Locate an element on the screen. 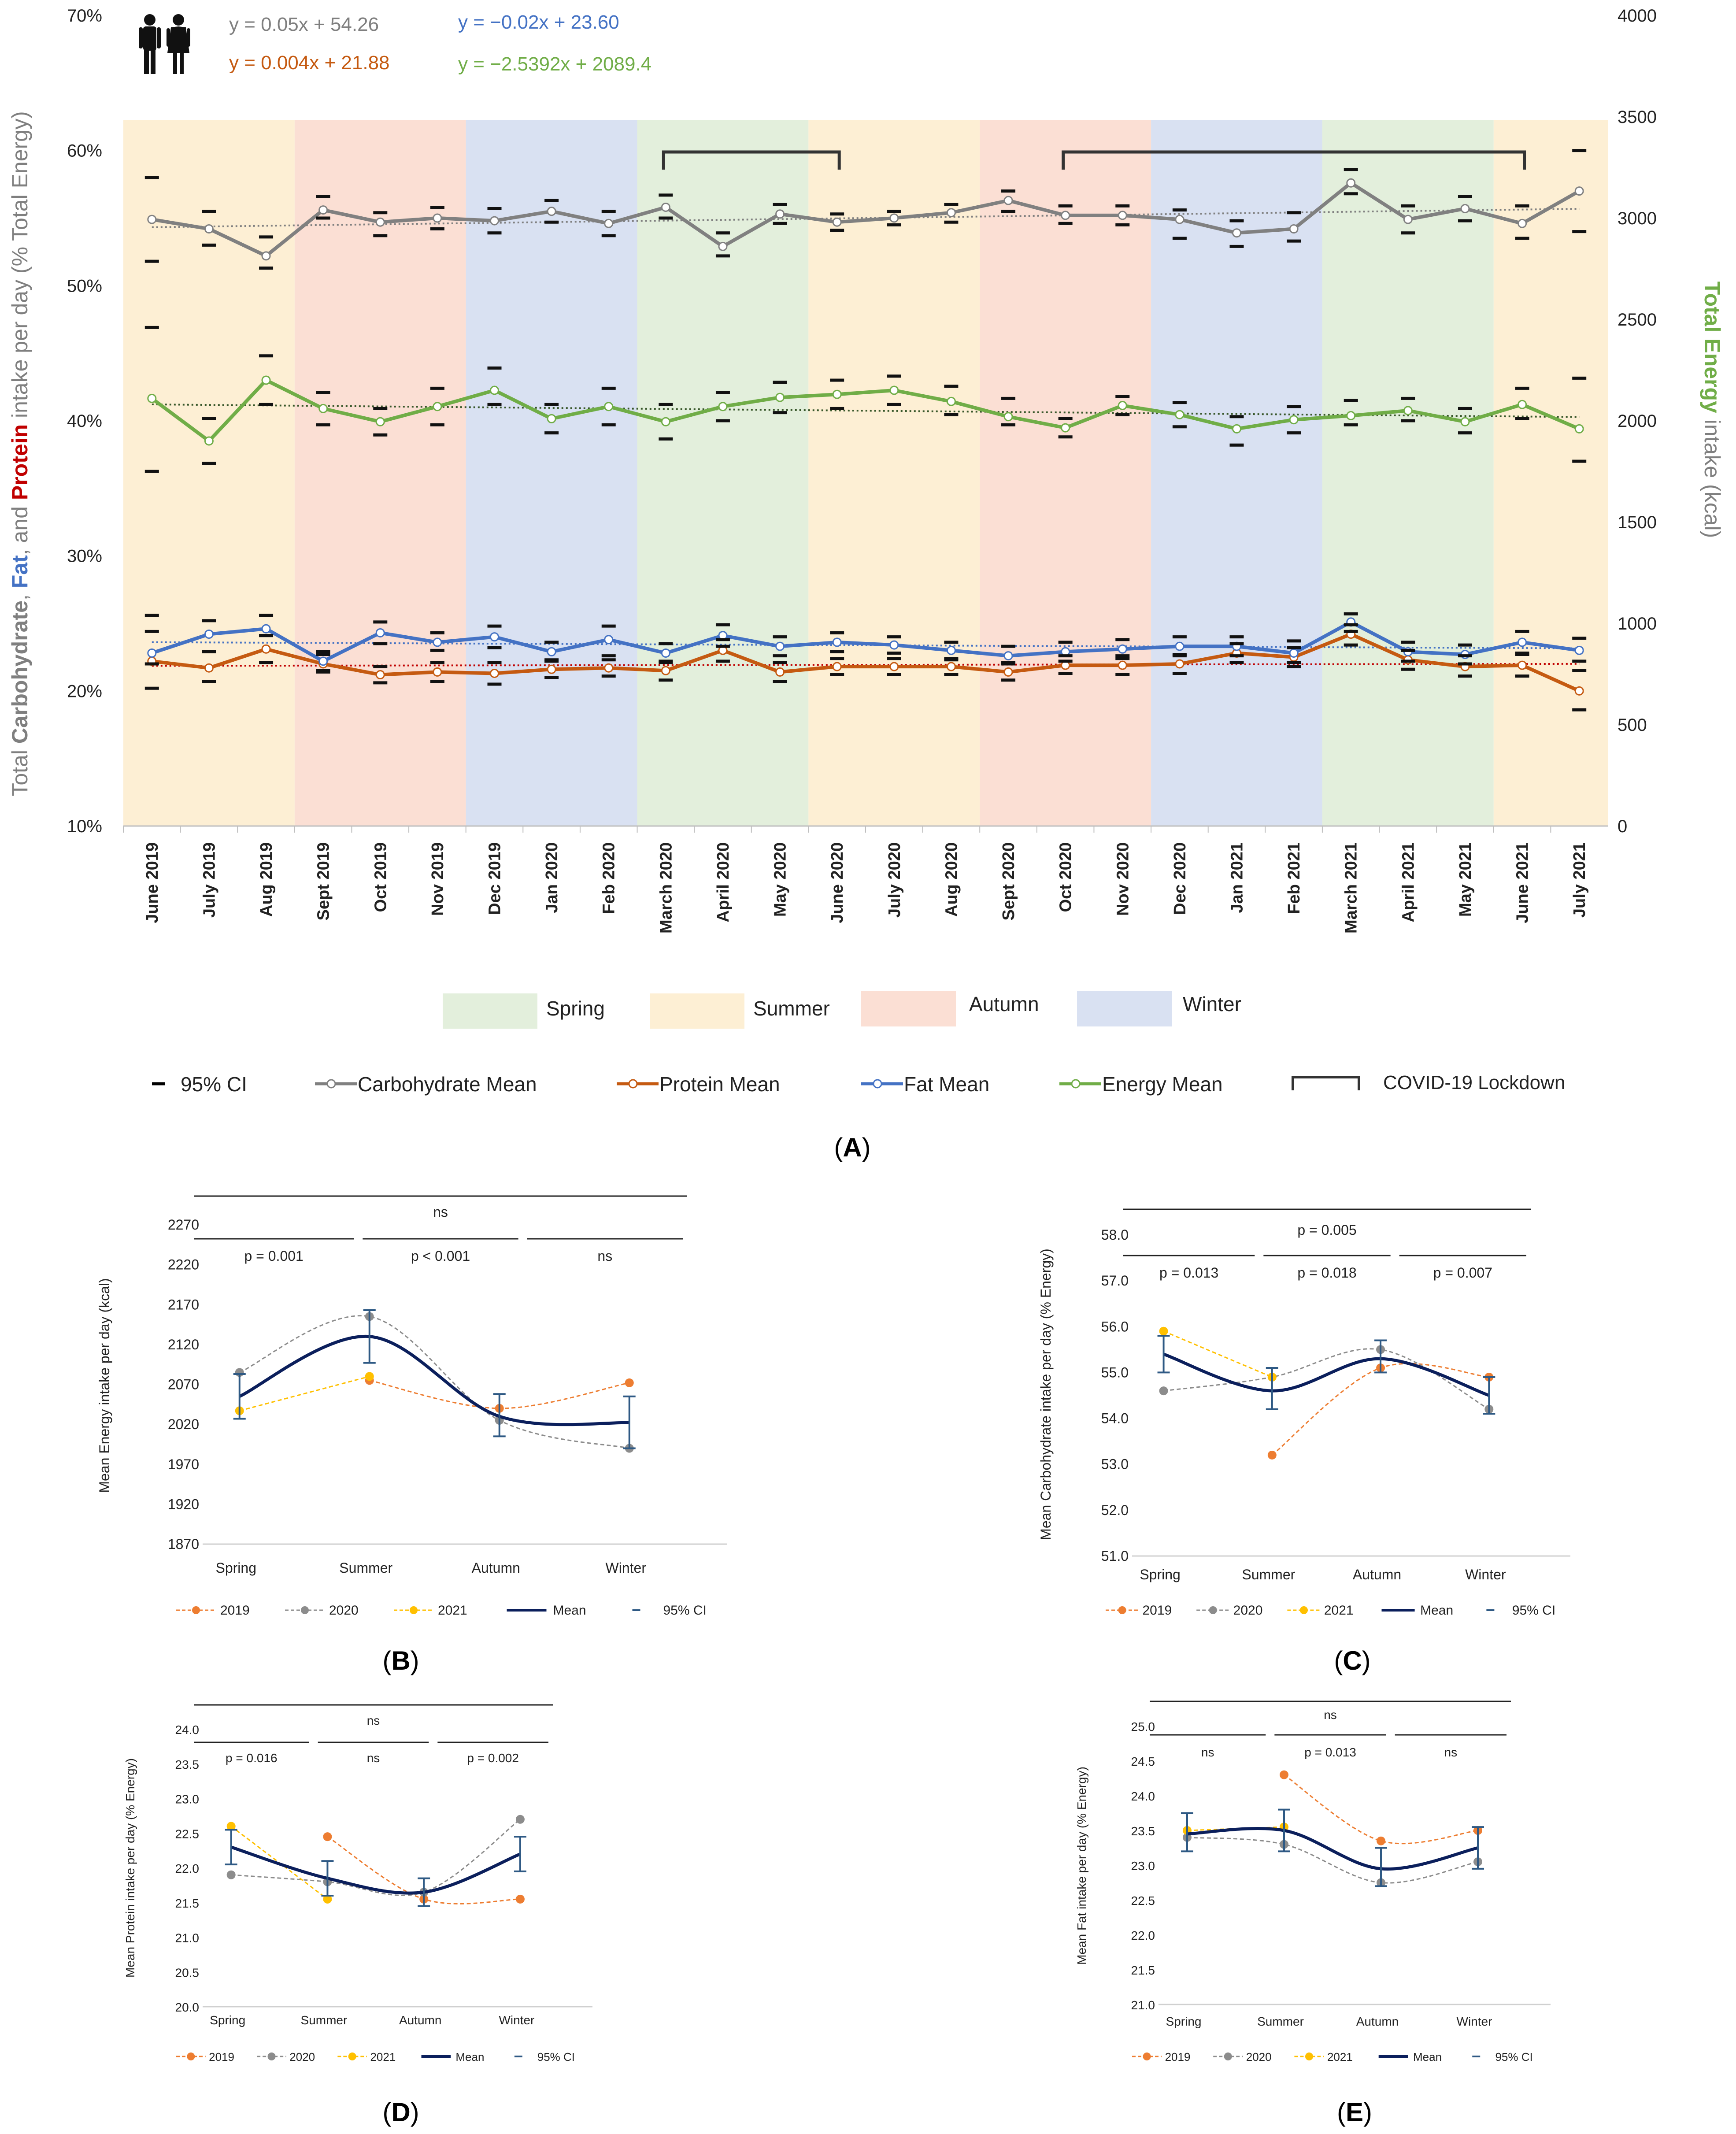 The image size is (1736, 2134). x-tick-label: May 2020 is located at coordinates (780, 879).